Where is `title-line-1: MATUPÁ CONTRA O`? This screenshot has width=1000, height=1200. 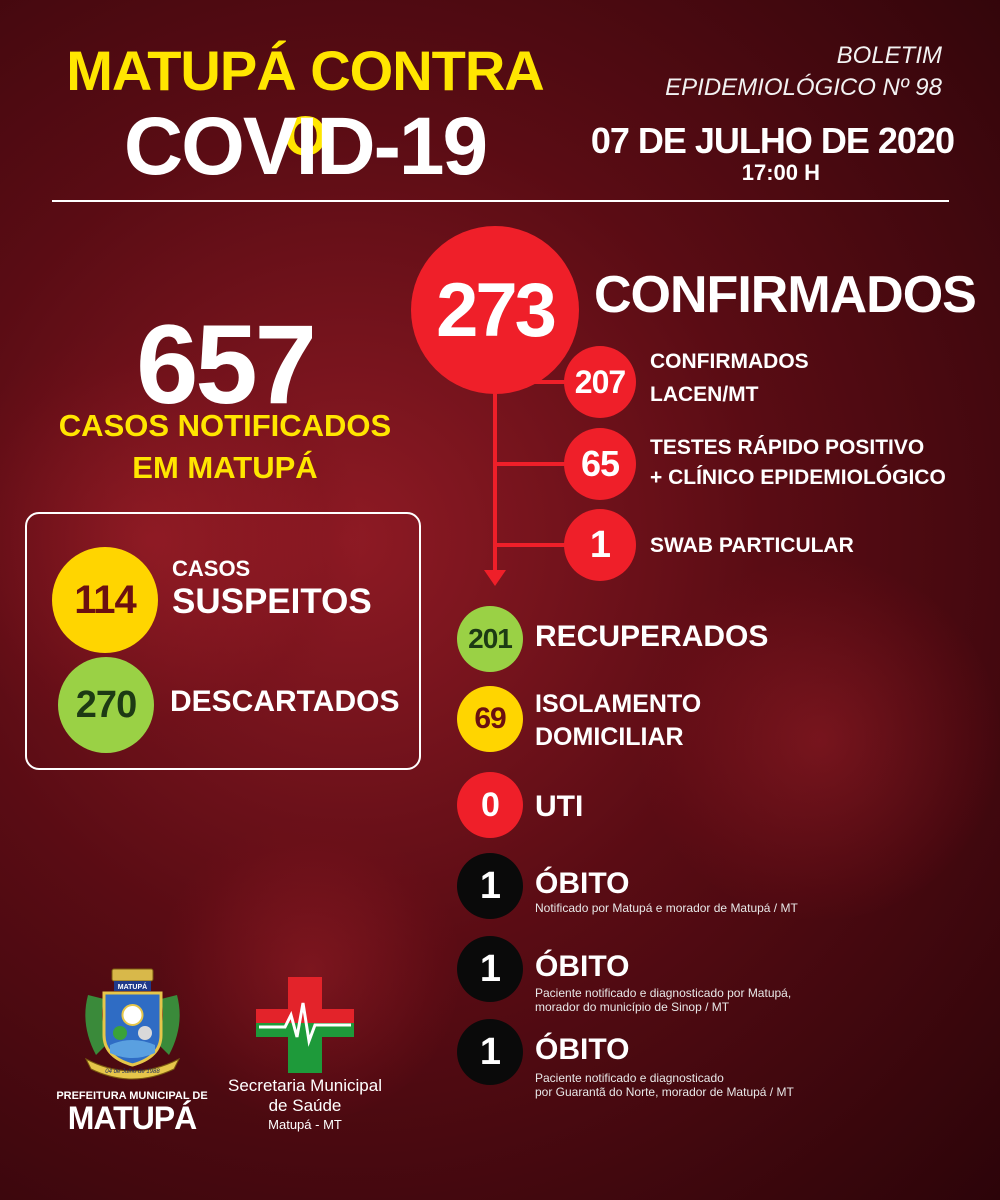 title-line-1: MATUPÁ CONTRA O is located at coordinates (305, 103).